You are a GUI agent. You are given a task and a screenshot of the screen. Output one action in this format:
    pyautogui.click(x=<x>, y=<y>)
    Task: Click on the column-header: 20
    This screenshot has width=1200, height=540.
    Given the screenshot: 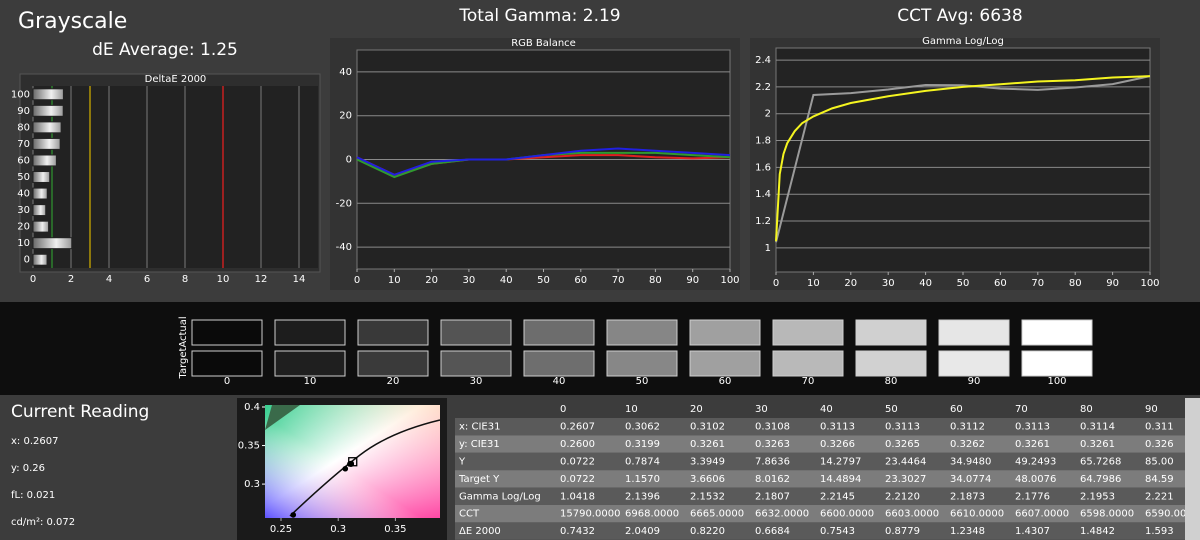 What is the action you would take?
    pyautogui.click(x=696, y=409)
    